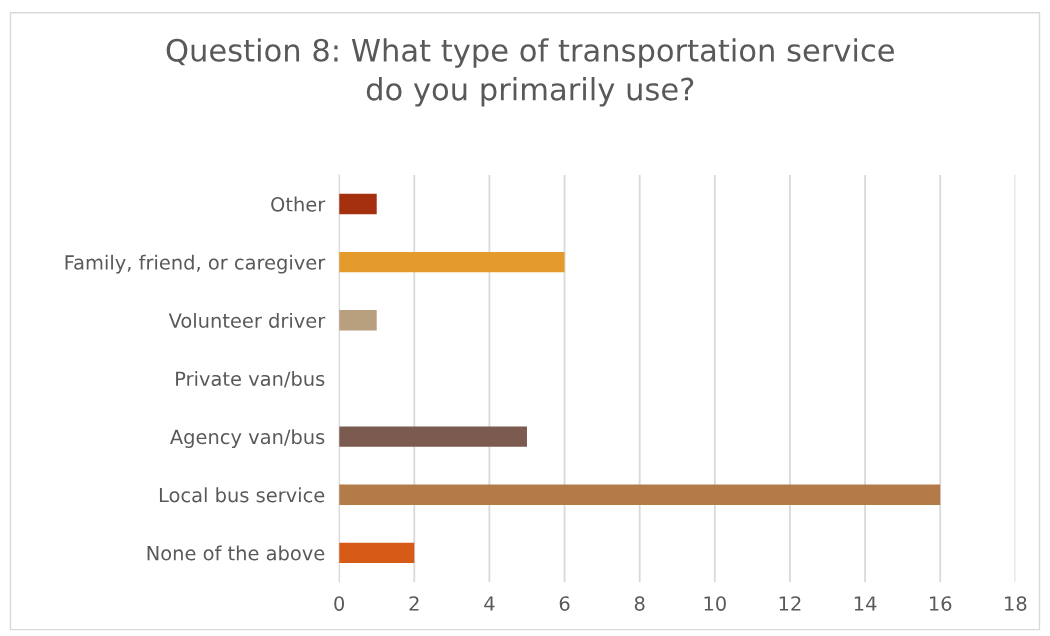 Image resolution: width=1050 pixels, height=636 pixels. What do you see at coordinates (247, 320) in the screenshot?
I see `y-tick-label: Volunteer driver` at bounding box center [247, 320].